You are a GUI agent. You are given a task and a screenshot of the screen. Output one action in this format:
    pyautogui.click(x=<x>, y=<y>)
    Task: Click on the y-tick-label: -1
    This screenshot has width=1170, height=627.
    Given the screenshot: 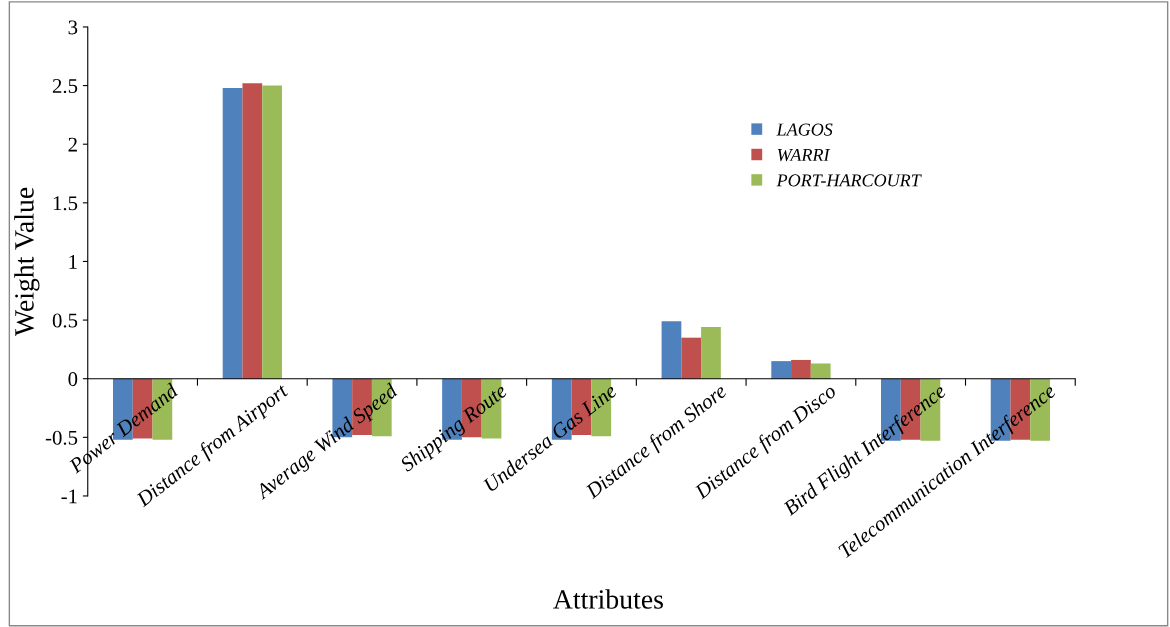 What is the action you would take?
    pyautogui.click(x=69, y=496)
    